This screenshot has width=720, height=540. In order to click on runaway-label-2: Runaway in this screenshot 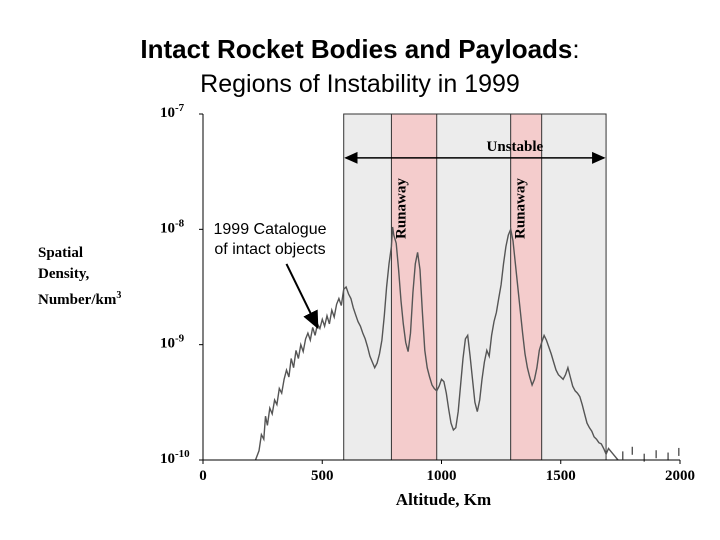, I will do `click(521, 208)`.